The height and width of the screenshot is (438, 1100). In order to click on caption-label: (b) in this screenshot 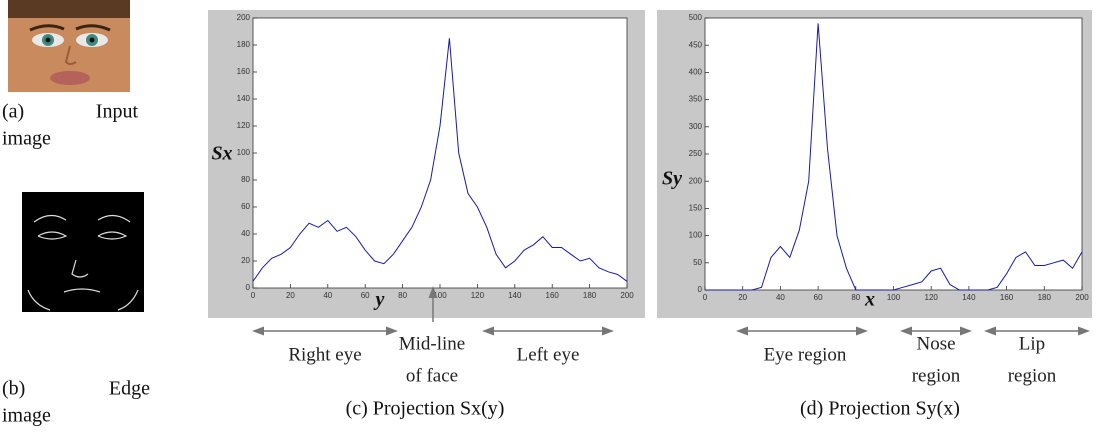, I will do `click(13, 389)`.